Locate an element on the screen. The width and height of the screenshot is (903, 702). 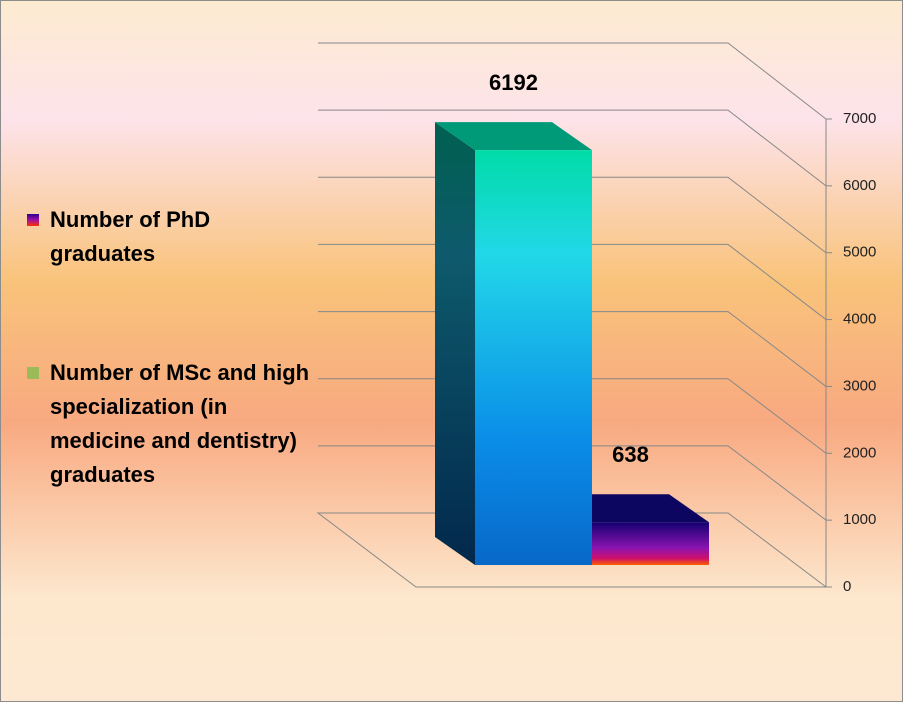
y-tick-label: 3000 is located at coordinates (859, 385).